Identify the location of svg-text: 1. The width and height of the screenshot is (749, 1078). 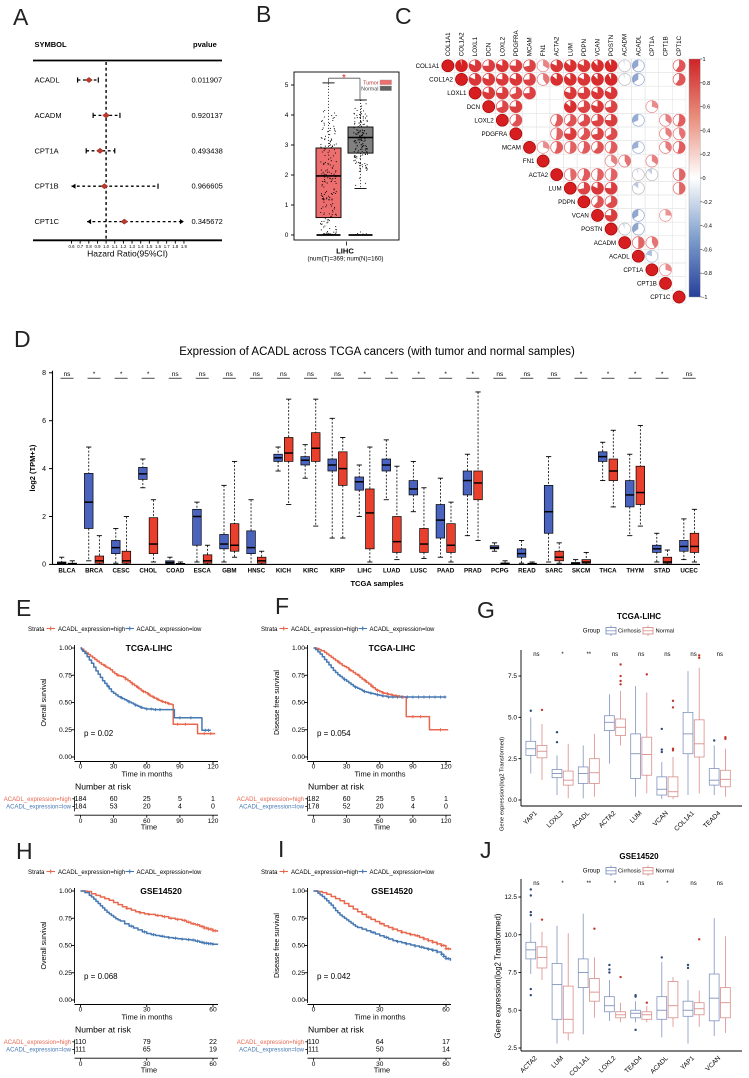
(213, 799).